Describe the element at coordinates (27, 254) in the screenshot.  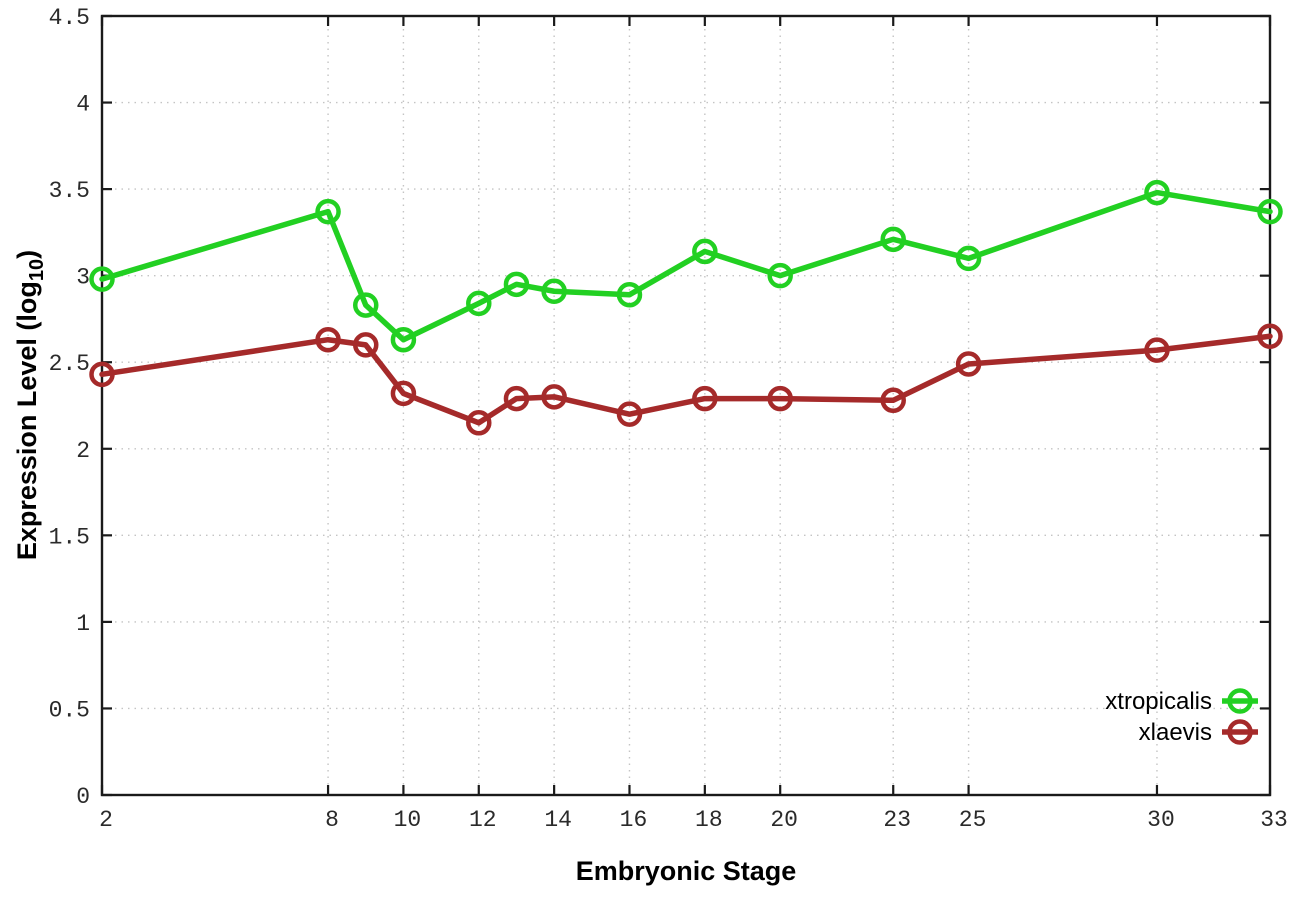
I see `y-axis-title-close: )` at that location.